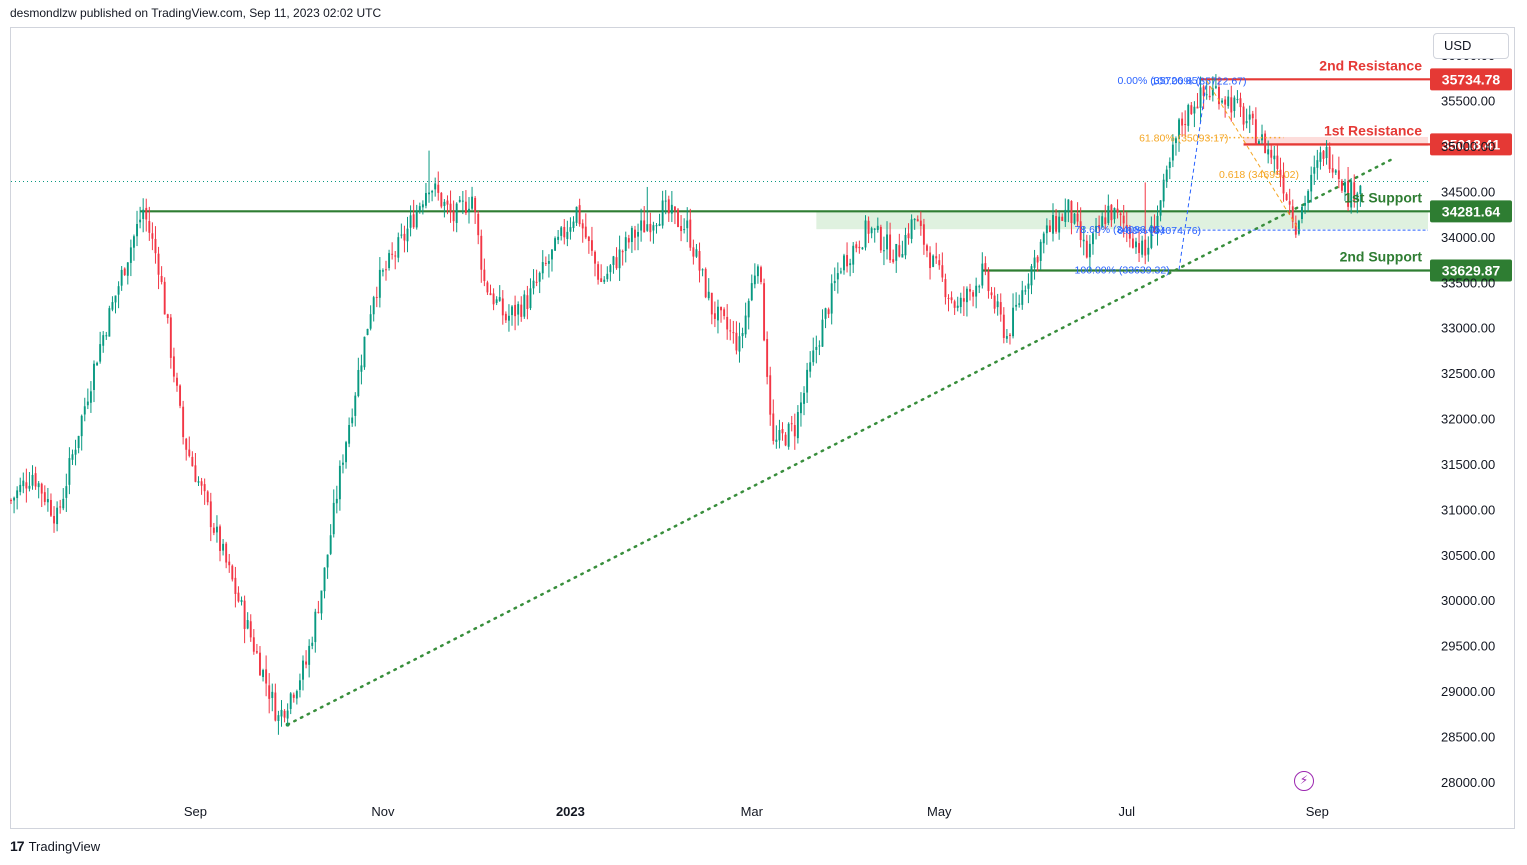 This screenshot has height=865, width=1527. I want to click on price-axis-tick: 30000.00, so click(1468, 600).